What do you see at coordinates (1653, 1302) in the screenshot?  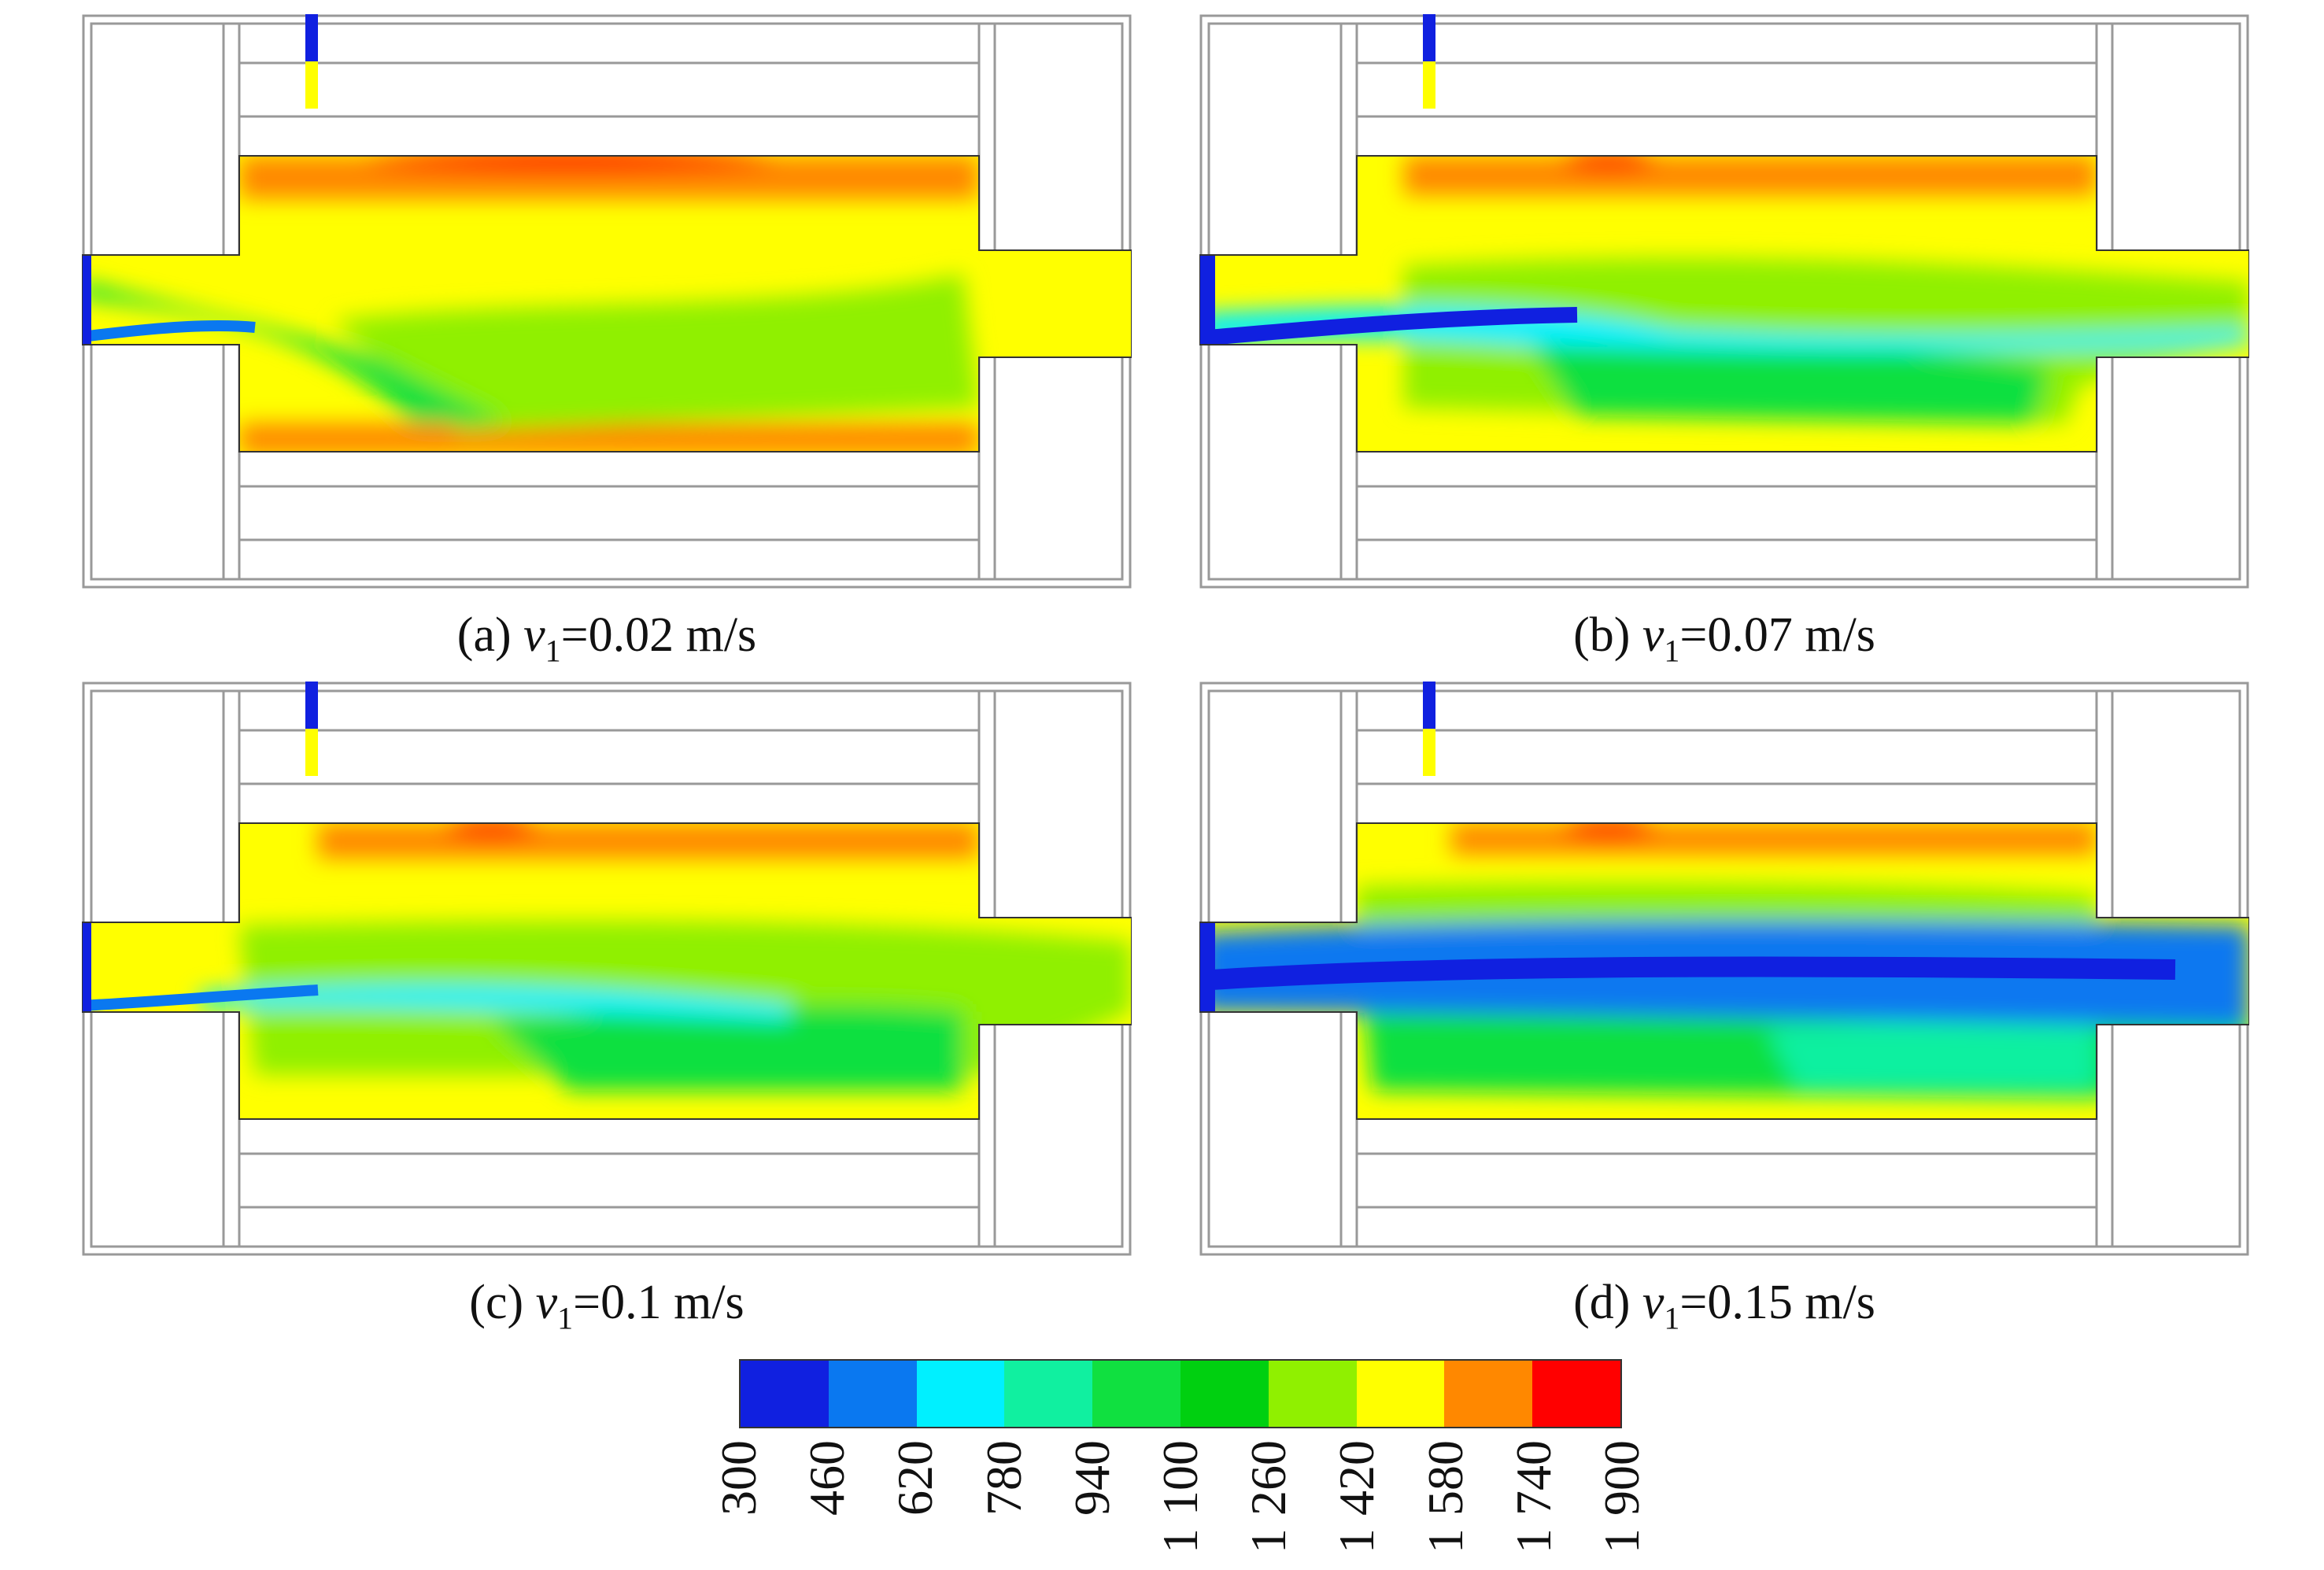 I see `caption-d-var: v` at bounding box center [1653, 1302].